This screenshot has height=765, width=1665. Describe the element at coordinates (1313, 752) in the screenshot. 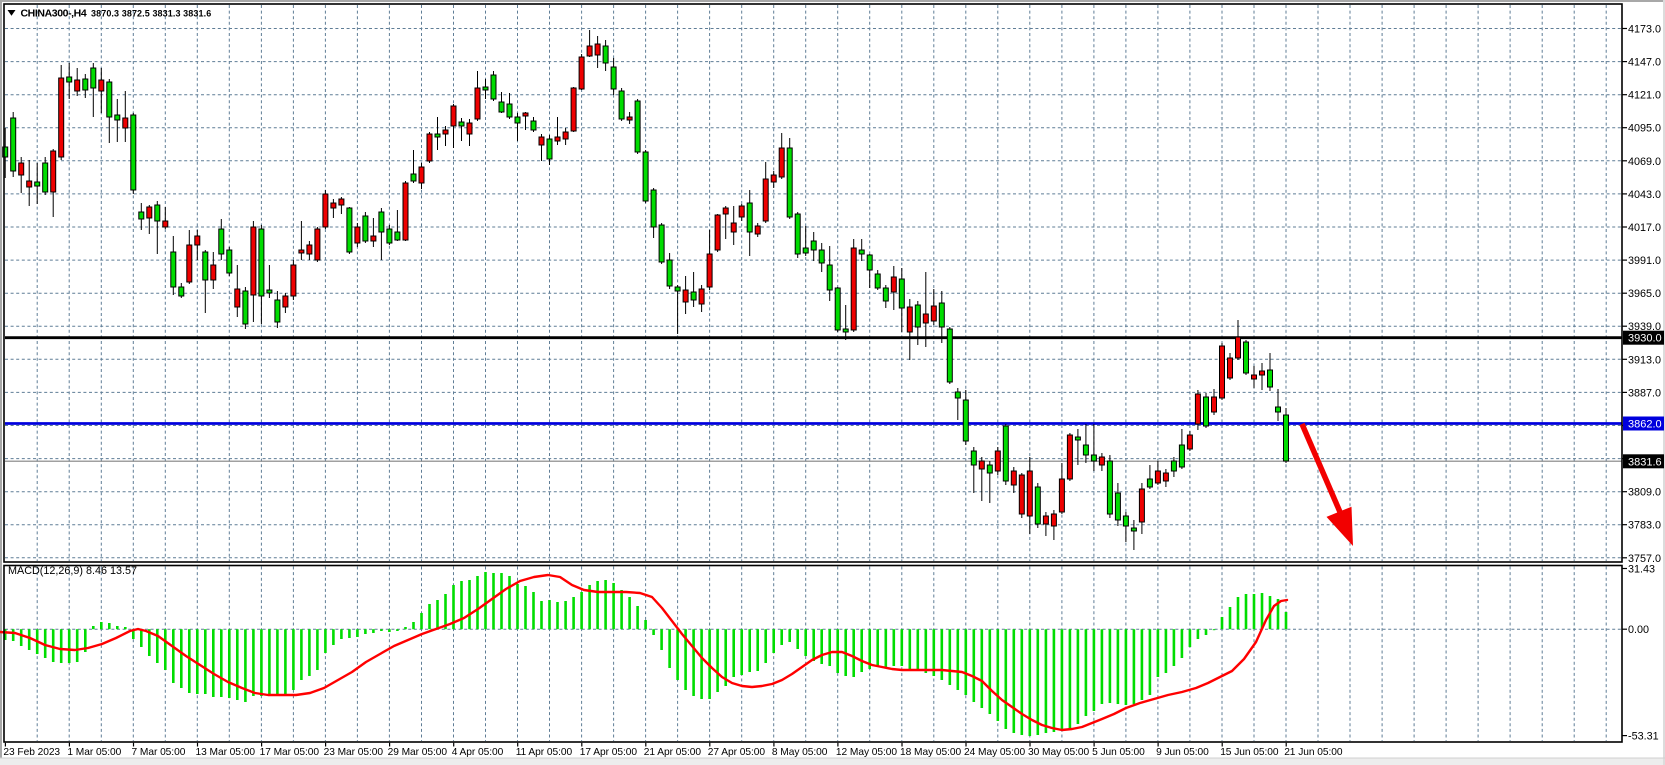

I see `svg-text: 21 Jun 05:00` at that location.